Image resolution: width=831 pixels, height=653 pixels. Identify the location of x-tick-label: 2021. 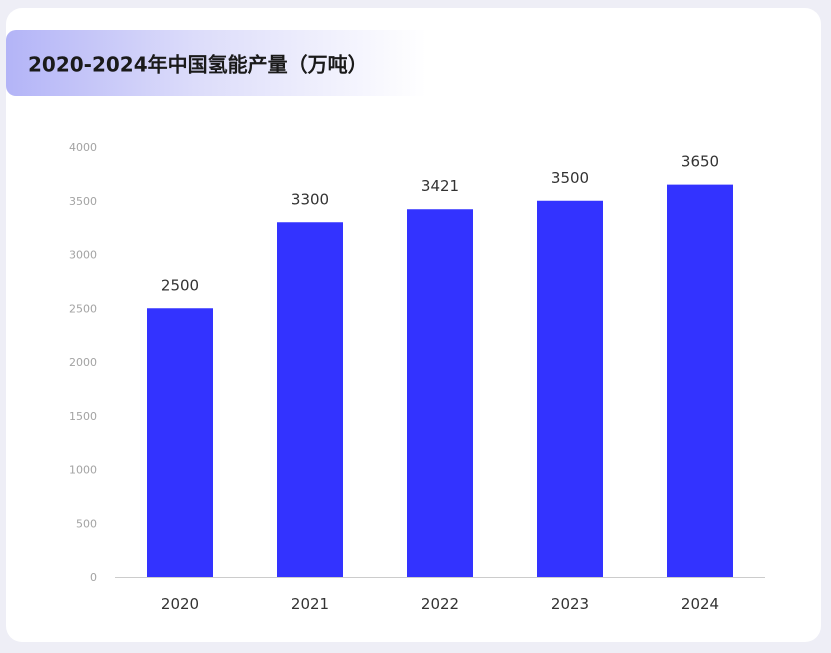
(310, 604).